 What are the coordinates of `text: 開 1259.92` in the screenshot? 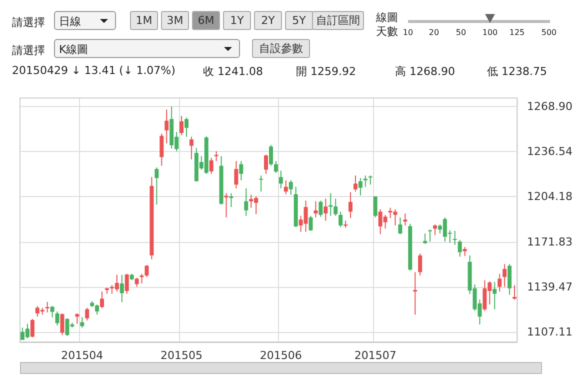 It's located at (326, 71).